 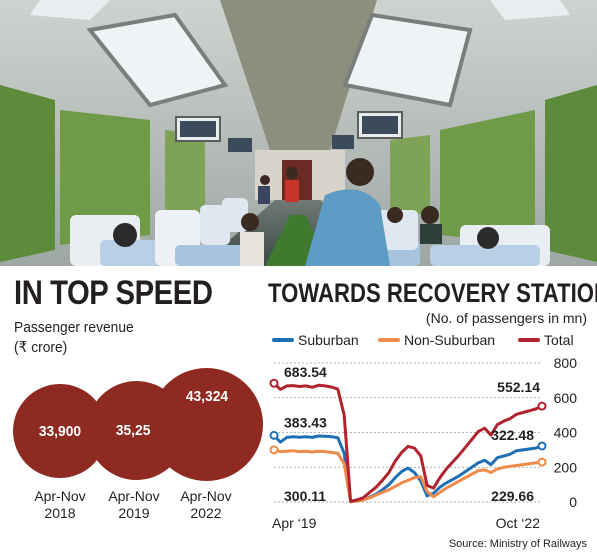 I want to click on revenue-title: IN TOP SPEED, so click(x=113, y=293).